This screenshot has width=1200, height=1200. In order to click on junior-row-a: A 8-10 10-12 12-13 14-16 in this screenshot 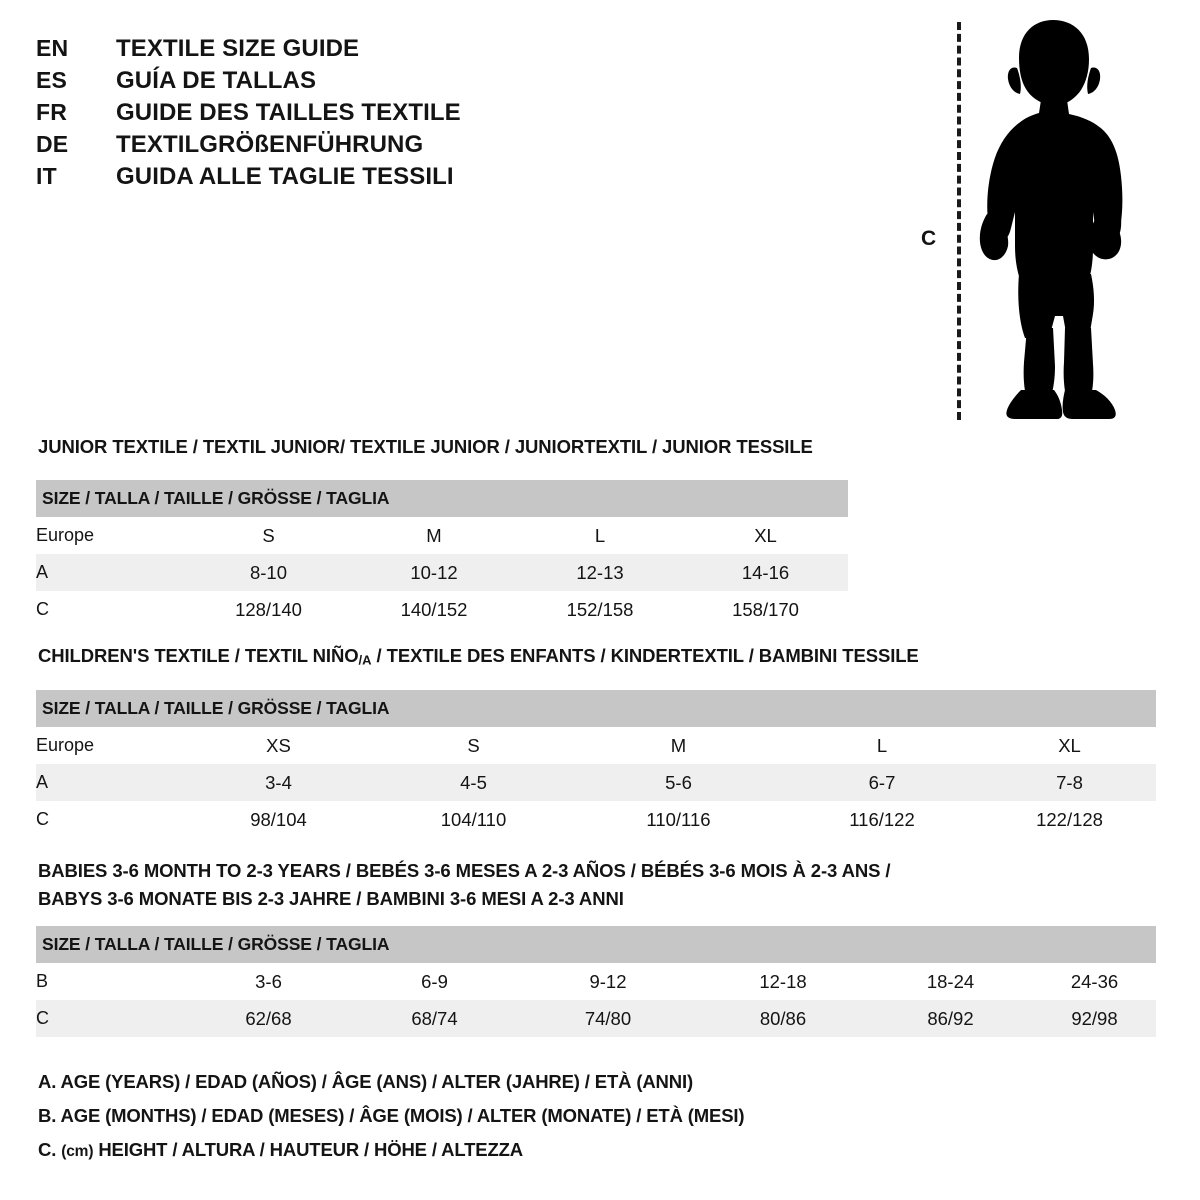, I will do `click(442, 572)`.